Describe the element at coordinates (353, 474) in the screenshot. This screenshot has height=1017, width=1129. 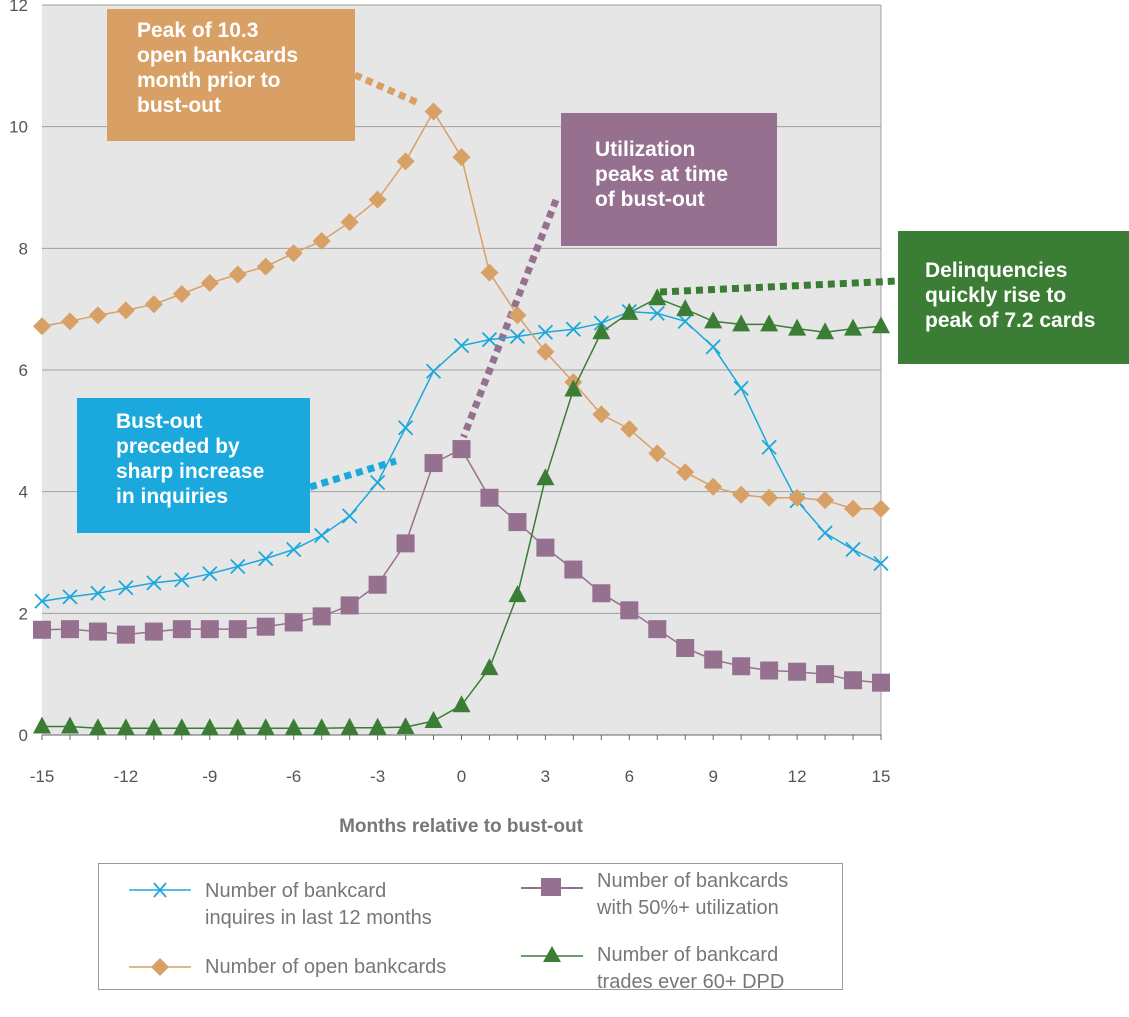
I see `leader-bust-out-inquiries` at that location.